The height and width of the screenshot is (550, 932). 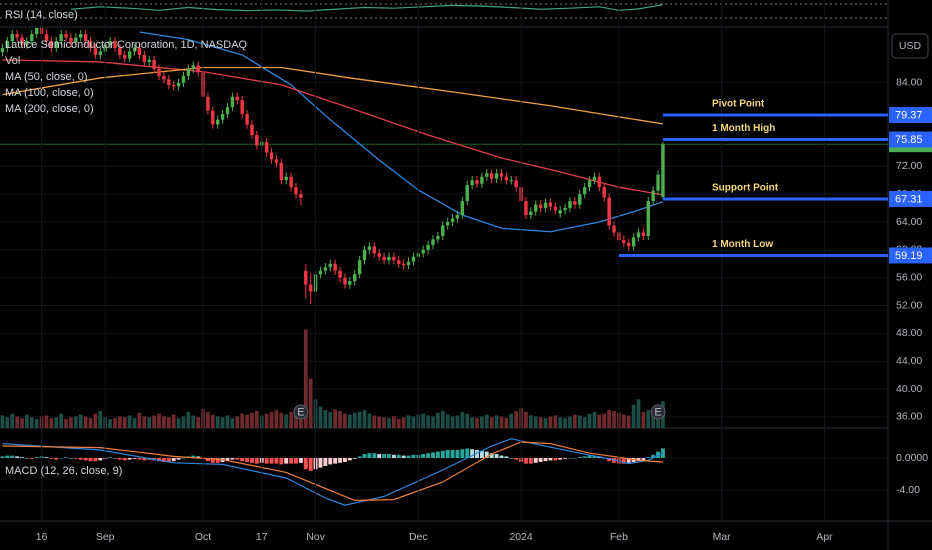 What do you see at coordinates (910, 46) in the screenshot?
I see `currency-button` at bounding box center [910, 46].